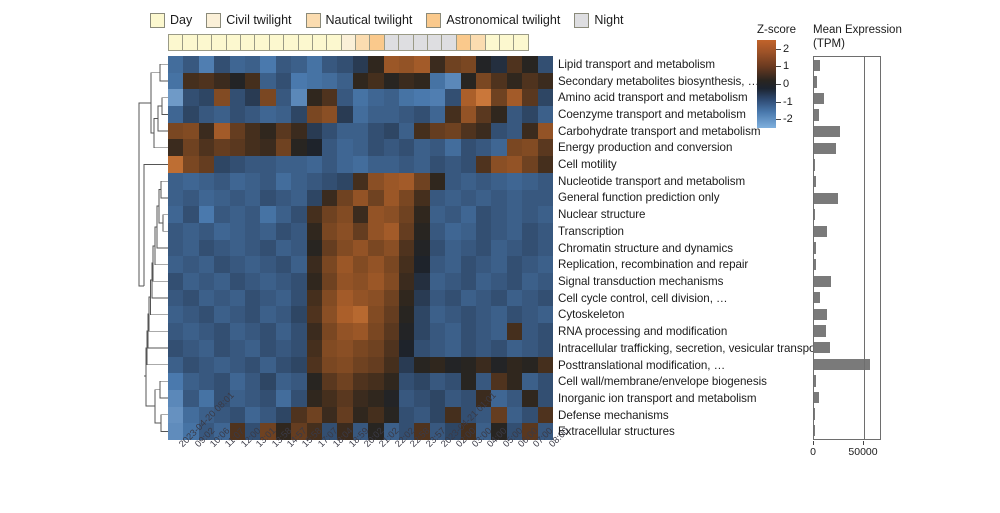  Describe the element at coordinates (813, 452) in the screenshot. I see `mean-expression-axis-tick-label: 0` at that location.